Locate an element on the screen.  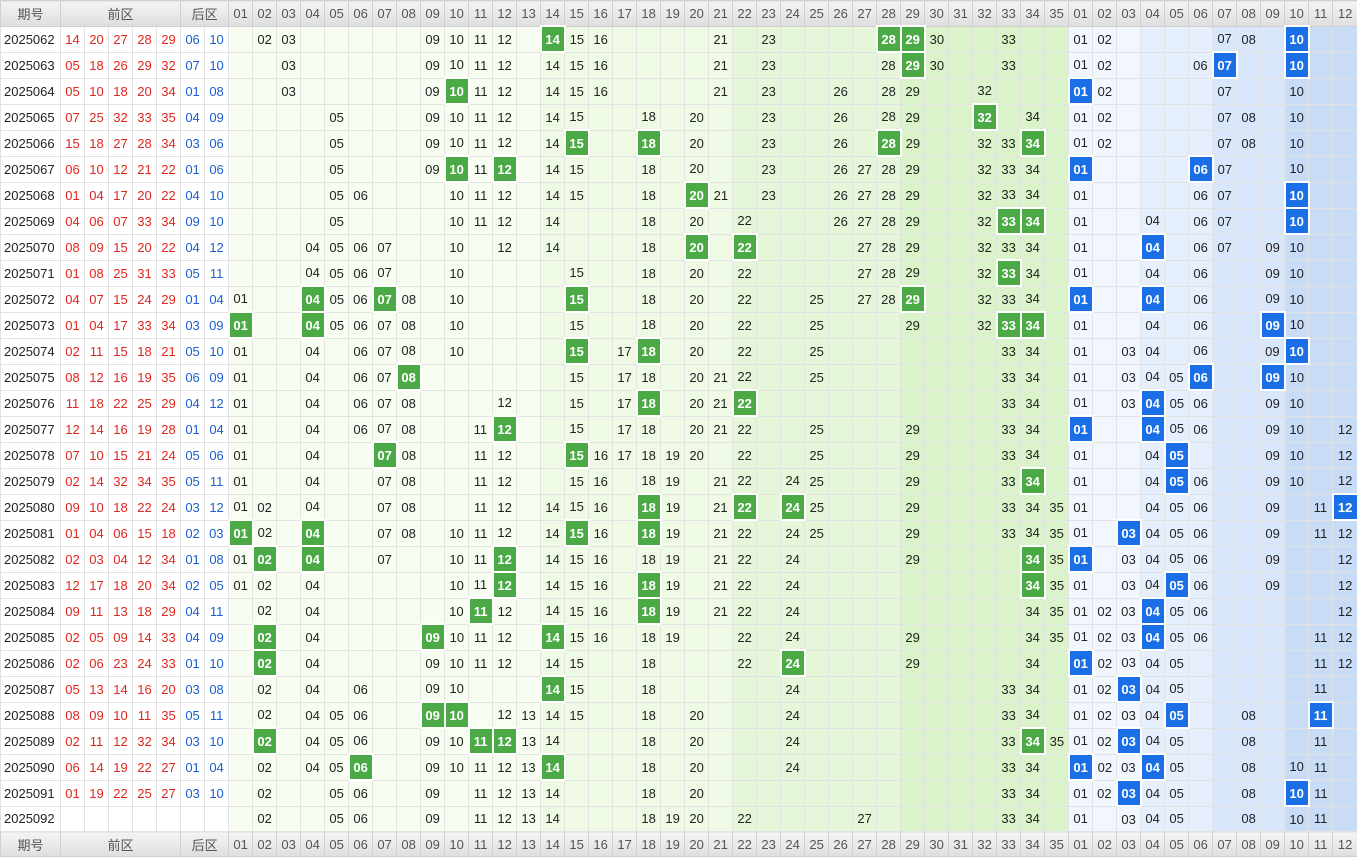
front-number: 25 is located at coordinates (145, 403).